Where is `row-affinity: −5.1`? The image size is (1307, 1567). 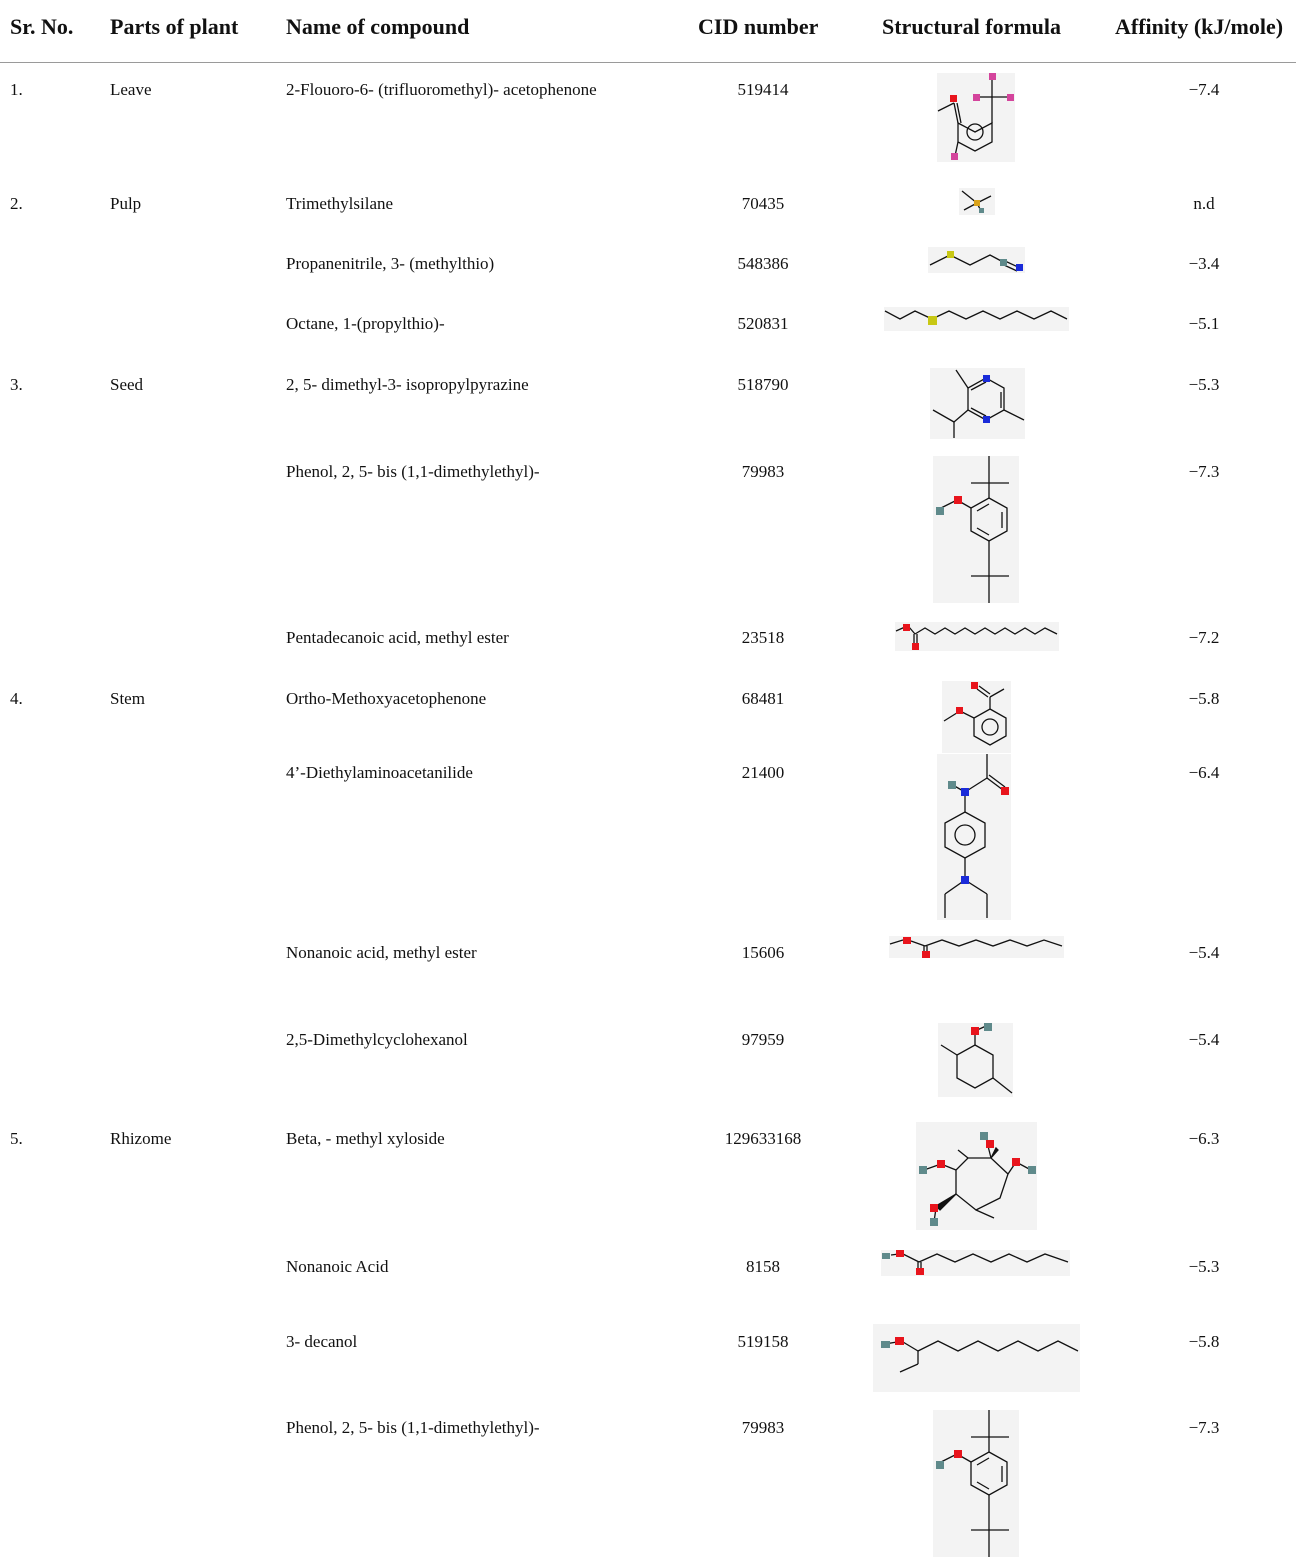
row-affinity: −5.1 is located at coordinates (1204, 323).